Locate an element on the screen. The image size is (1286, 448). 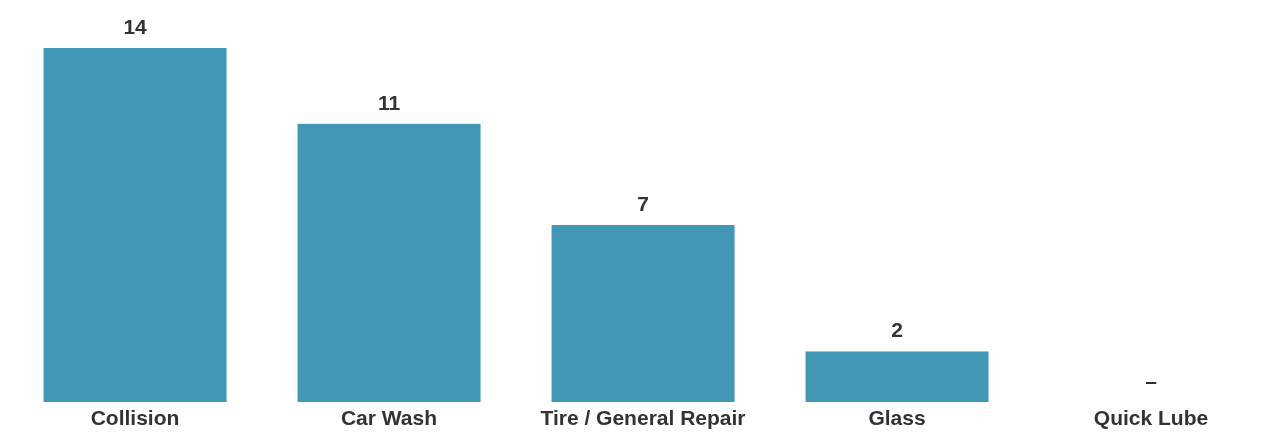
x-tick-label: Collision is located at coordinates (135, 417).